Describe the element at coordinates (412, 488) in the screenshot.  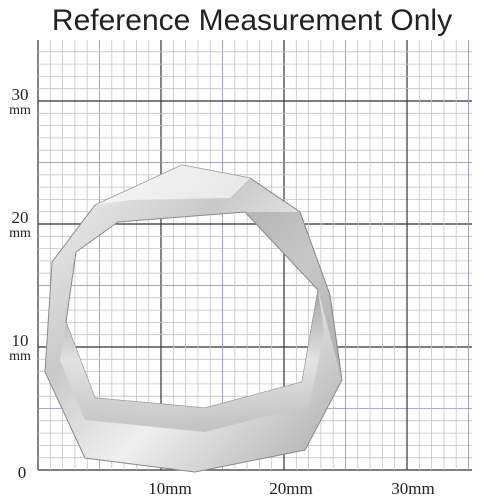
I see `x-label: 30mm` at that location.